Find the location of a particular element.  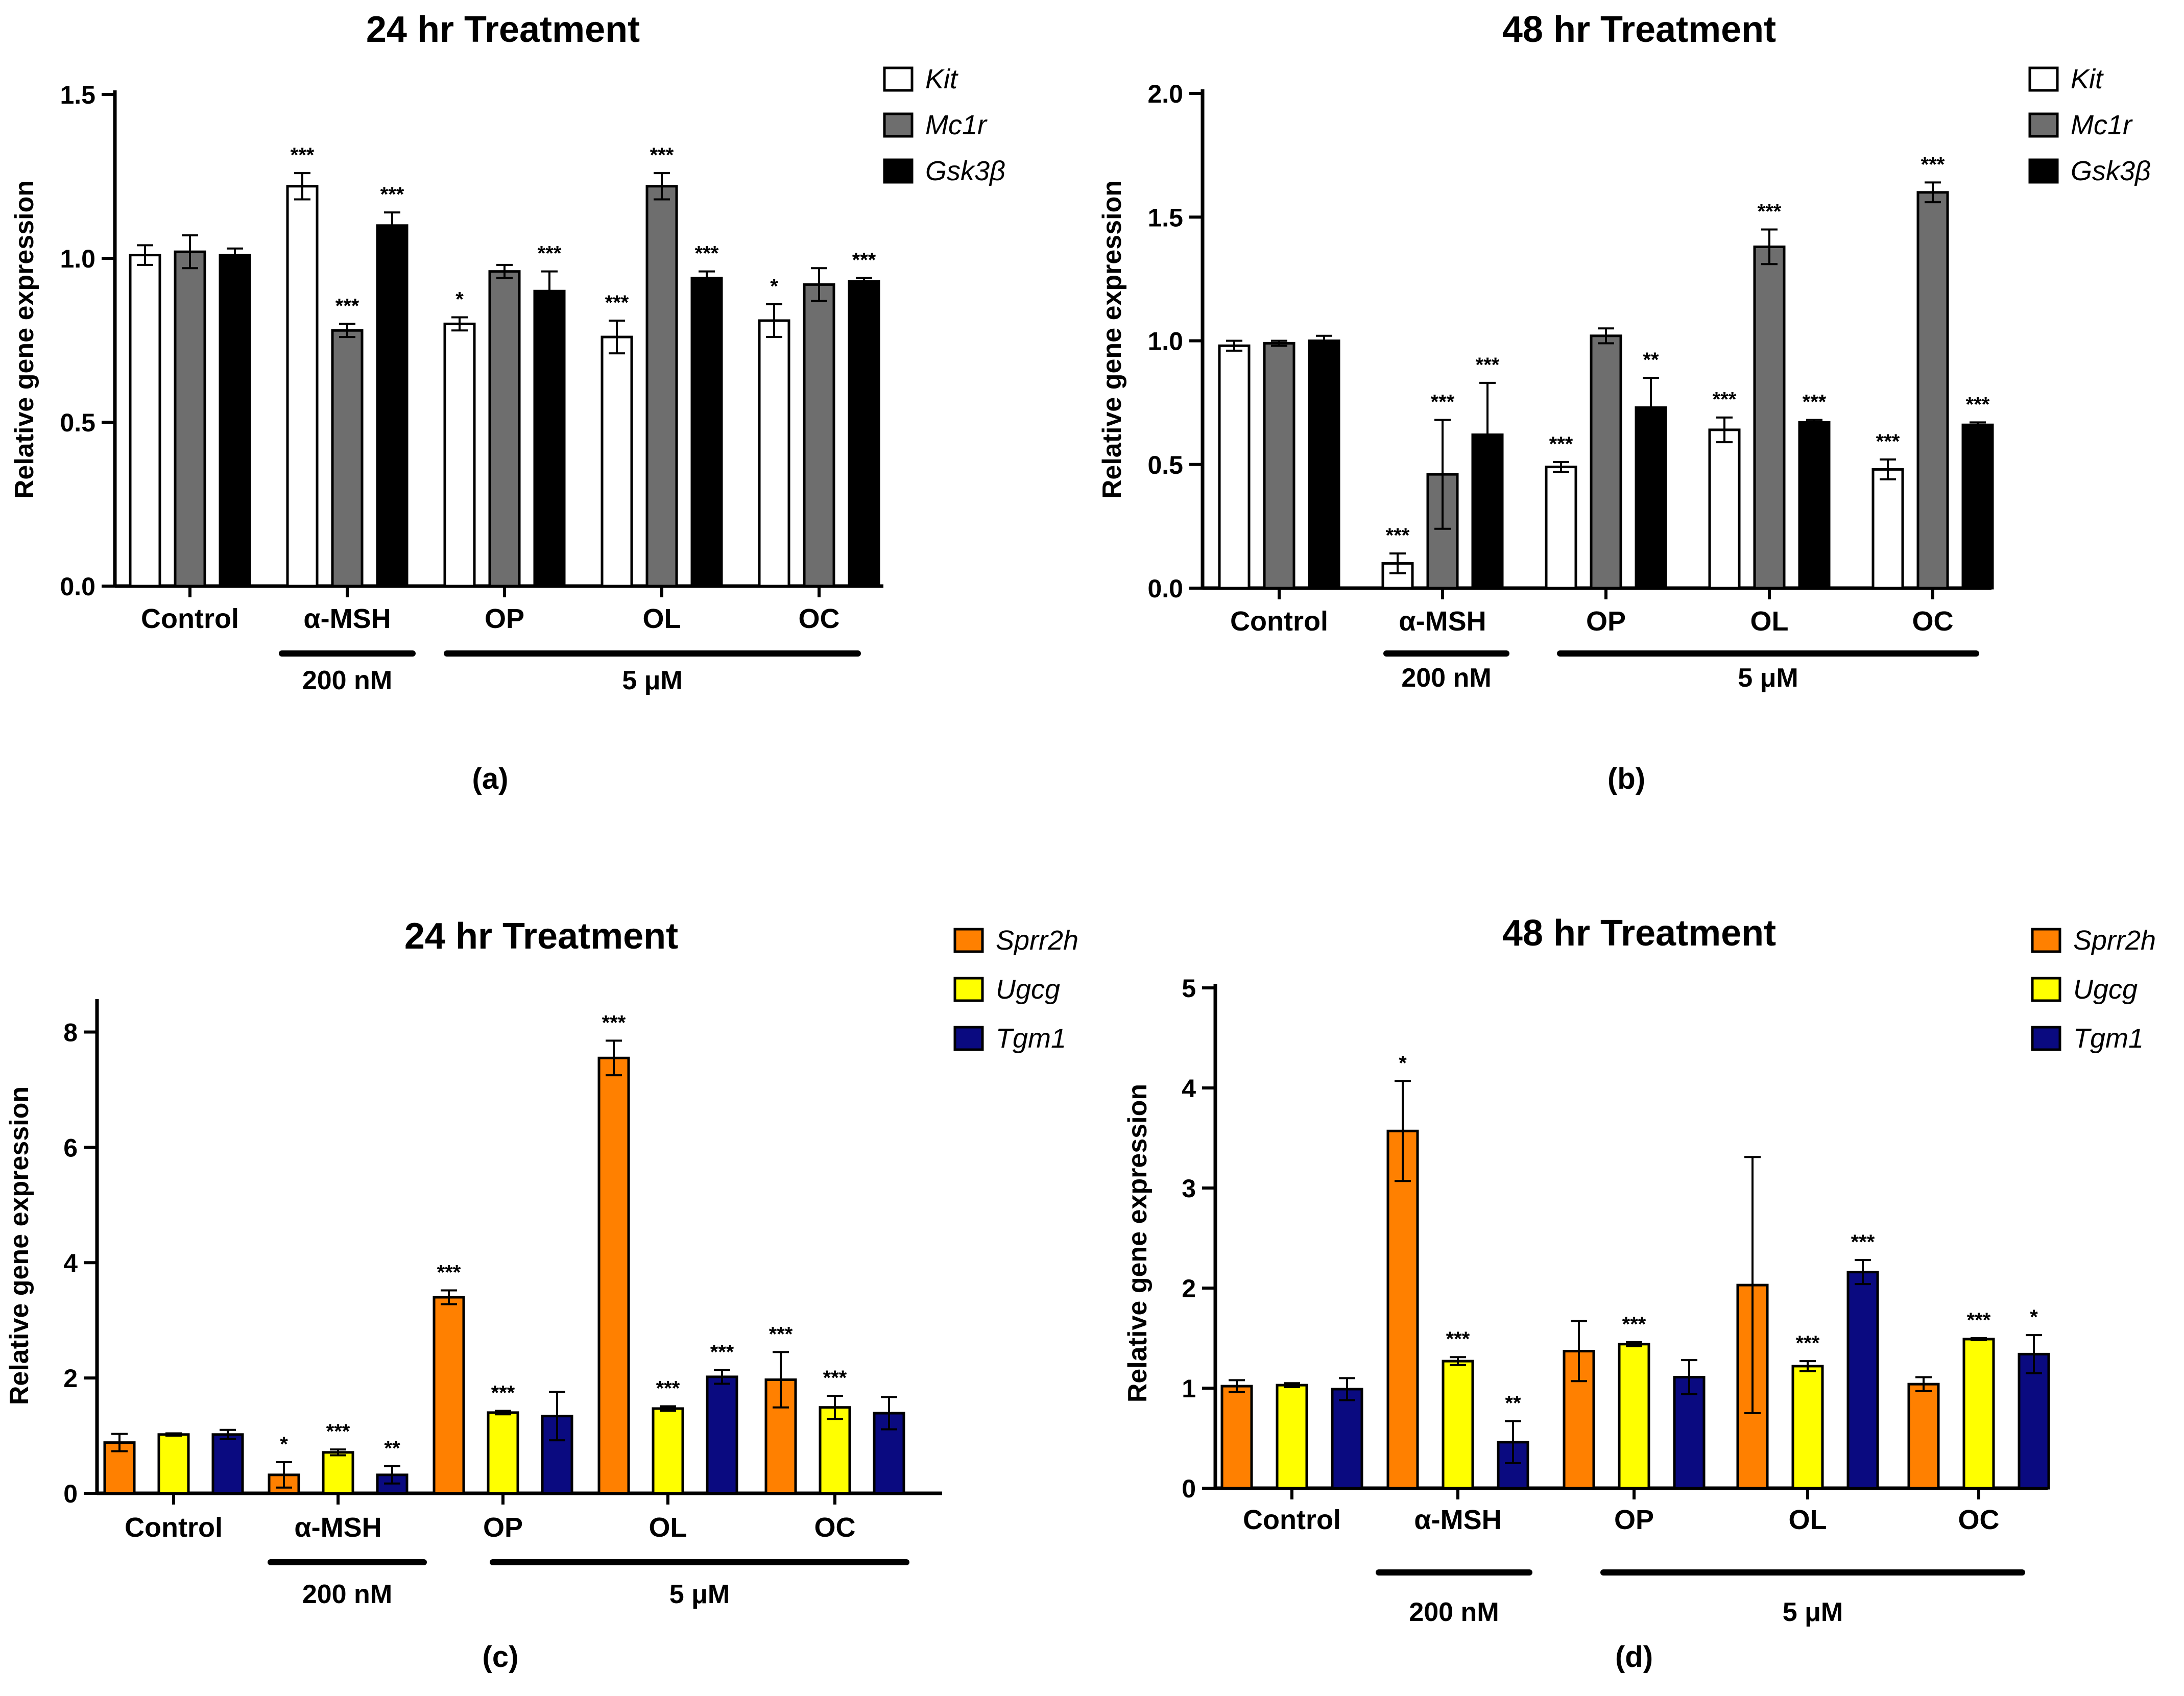

significance-stars: ** is located at coordinates (1513, 1403).